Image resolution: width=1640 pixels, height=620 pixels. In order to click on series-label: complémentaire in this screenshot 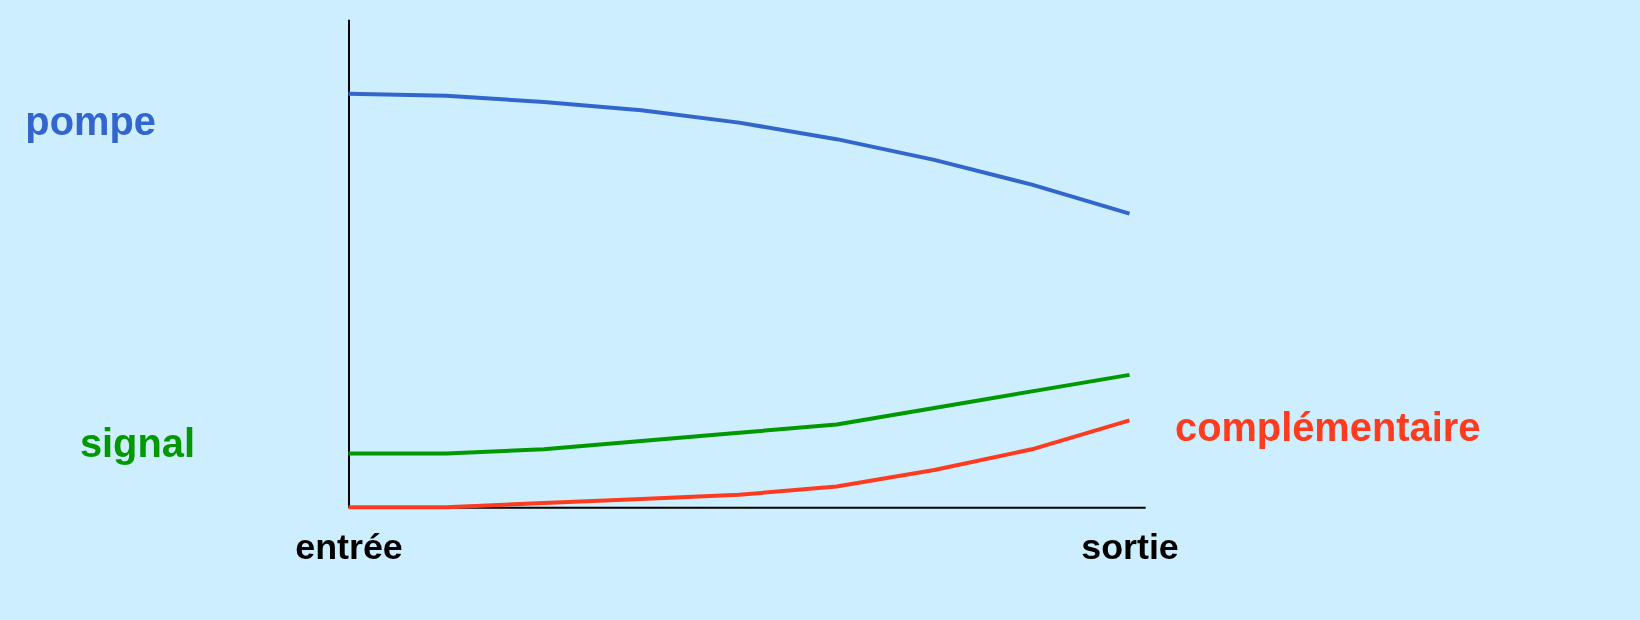, I will do `click(1327, 426)`.